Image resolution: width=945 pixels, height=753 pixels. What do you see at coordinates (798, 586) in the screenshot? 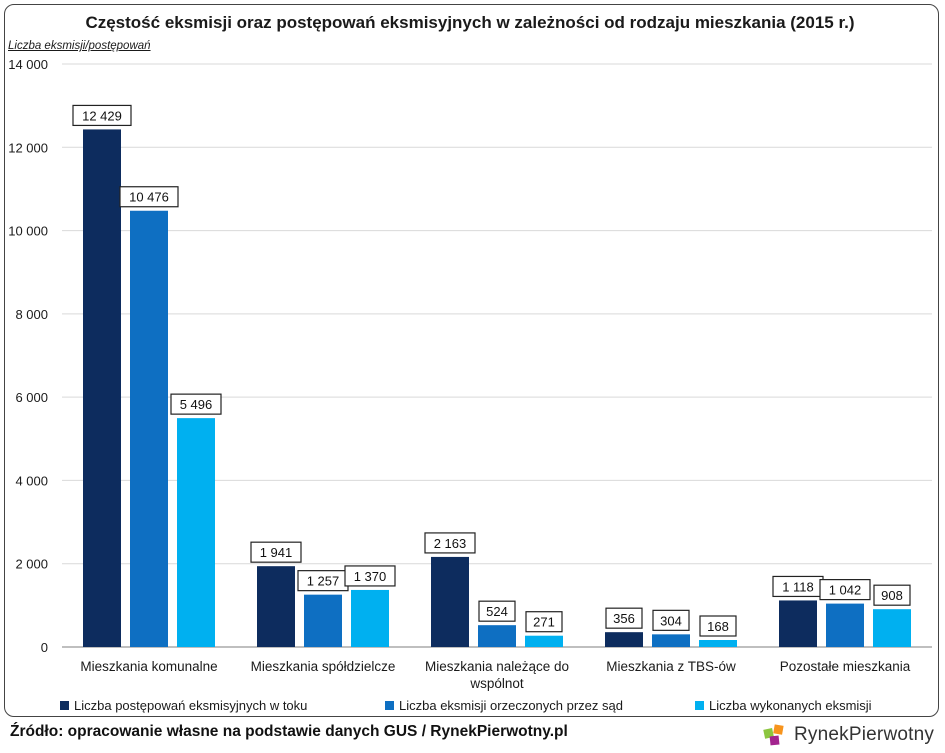
I see `data-label: 1 118` at bounding box center [798, 586].